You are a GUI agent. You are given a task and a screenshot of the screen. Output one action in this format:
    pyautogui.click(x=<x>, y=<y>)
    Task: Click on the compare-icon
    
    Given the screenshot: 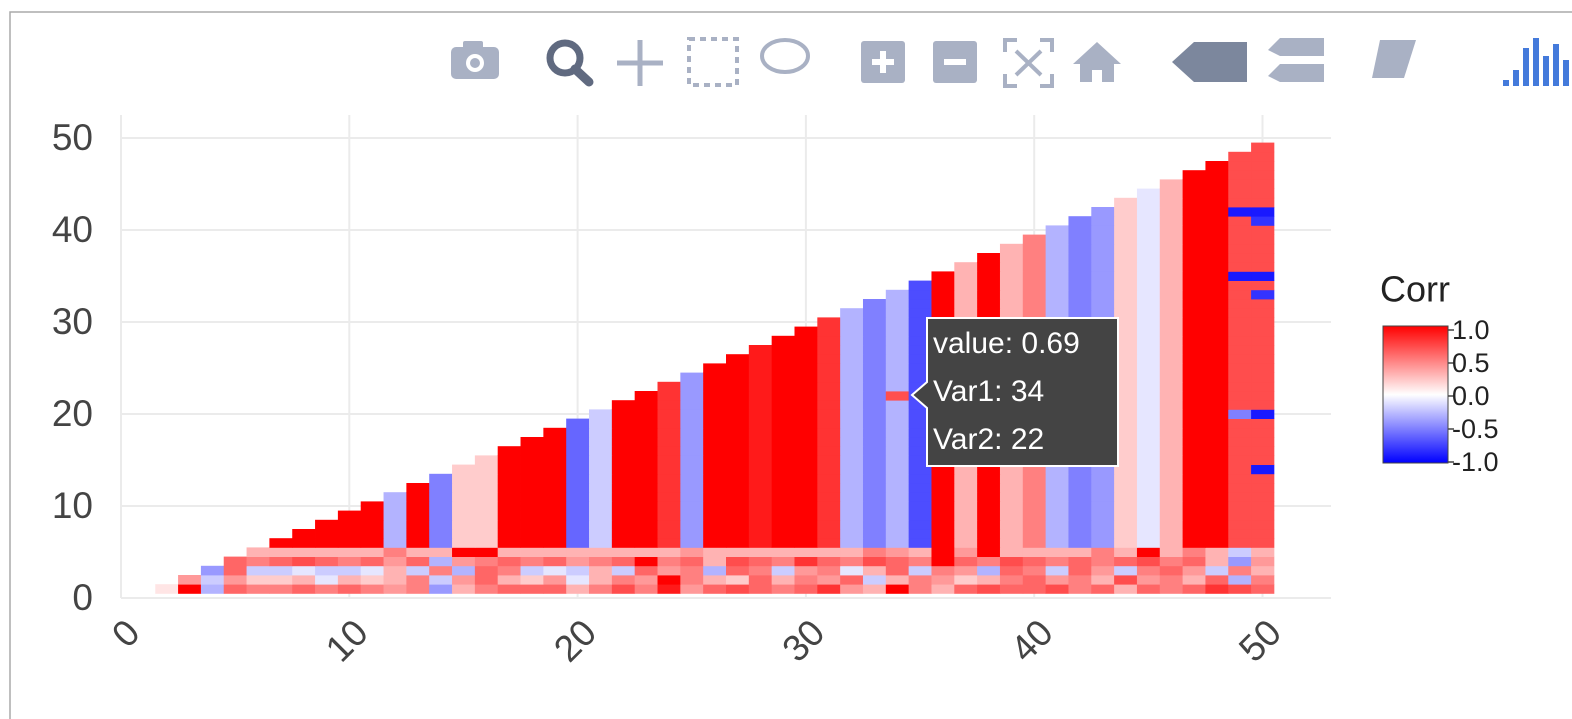 What is the action you would take?
    pyautogui.click(x=1296, y=60)
    